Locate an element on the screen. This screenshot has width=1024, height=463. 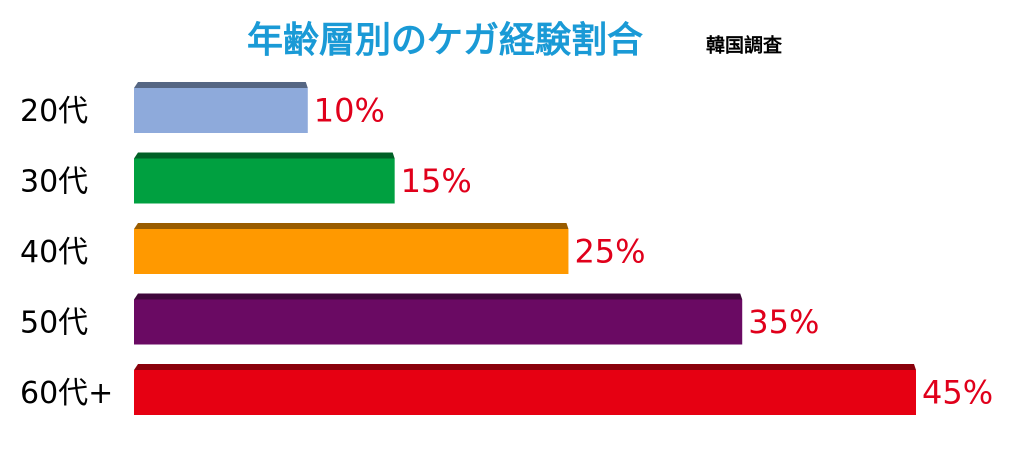
value-label: 10% is located at coordinates (349, 111).